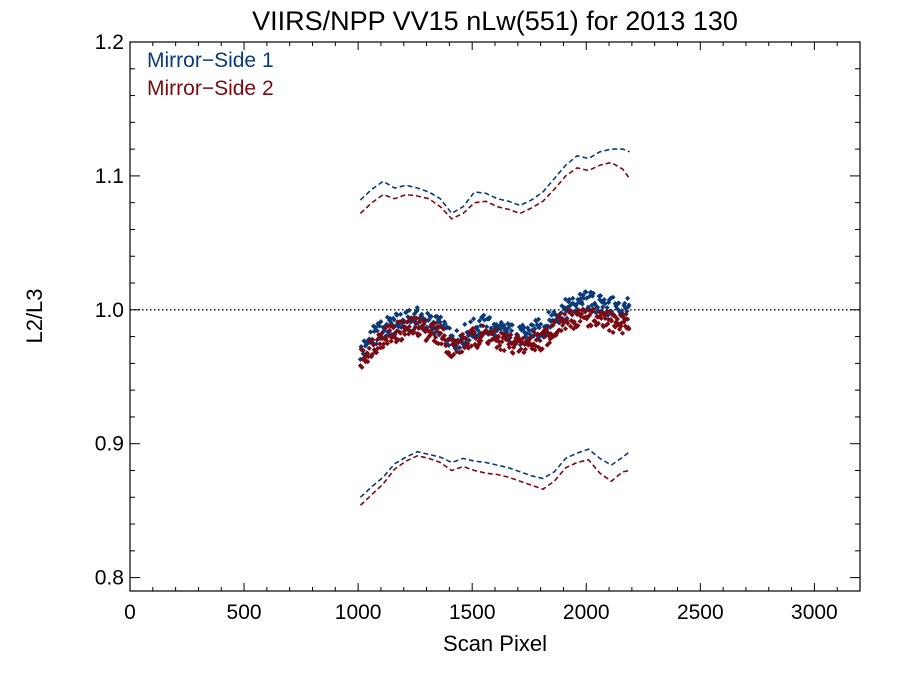 This screenshot has width=900, height=675. I want to click on series-1-lower-bound, so click(495, 473).